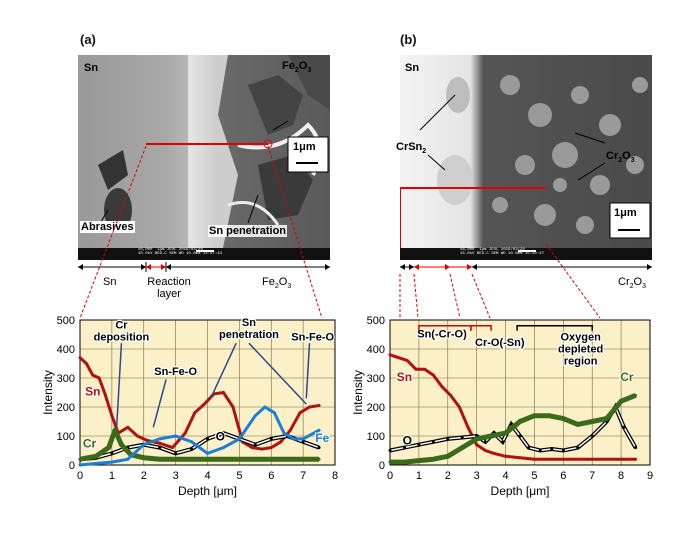 The image size is (700, 550). I want to click on series-label-Cr: Cr, so click(627, 377).